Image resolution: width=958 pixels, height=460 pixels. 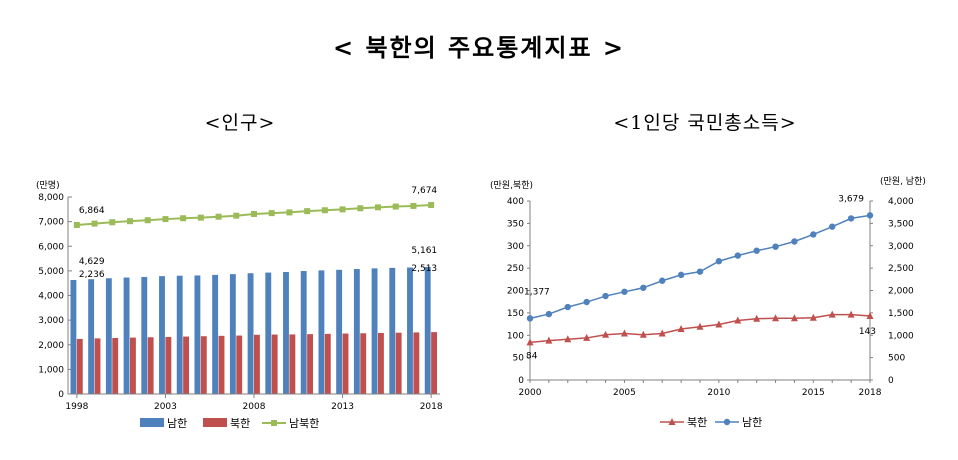 What do you see at coordinates (240, 123) in the screenshot?
I see `population-chart-title: <인구>` at bounding box center [240, 123].